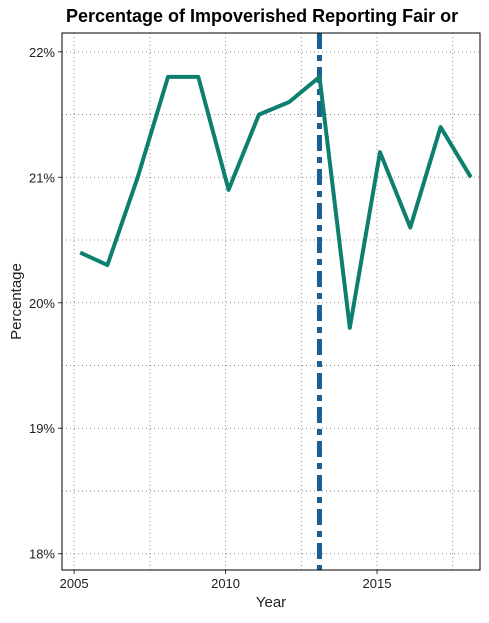 The image size is (489, 623). What do you see at coordinates (74, 583) in the screenshot?
I see `x-tick-label: 2005` at bounding box center [74, 583].